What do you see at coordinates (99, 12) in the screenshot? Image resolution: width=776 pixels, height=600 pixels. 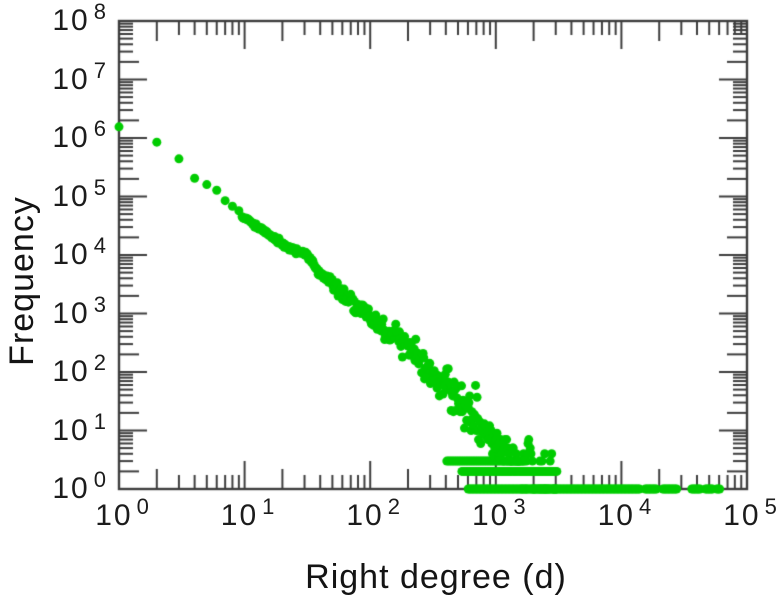 I see `tick-exponent: 8` at bounding box center [99, 12].